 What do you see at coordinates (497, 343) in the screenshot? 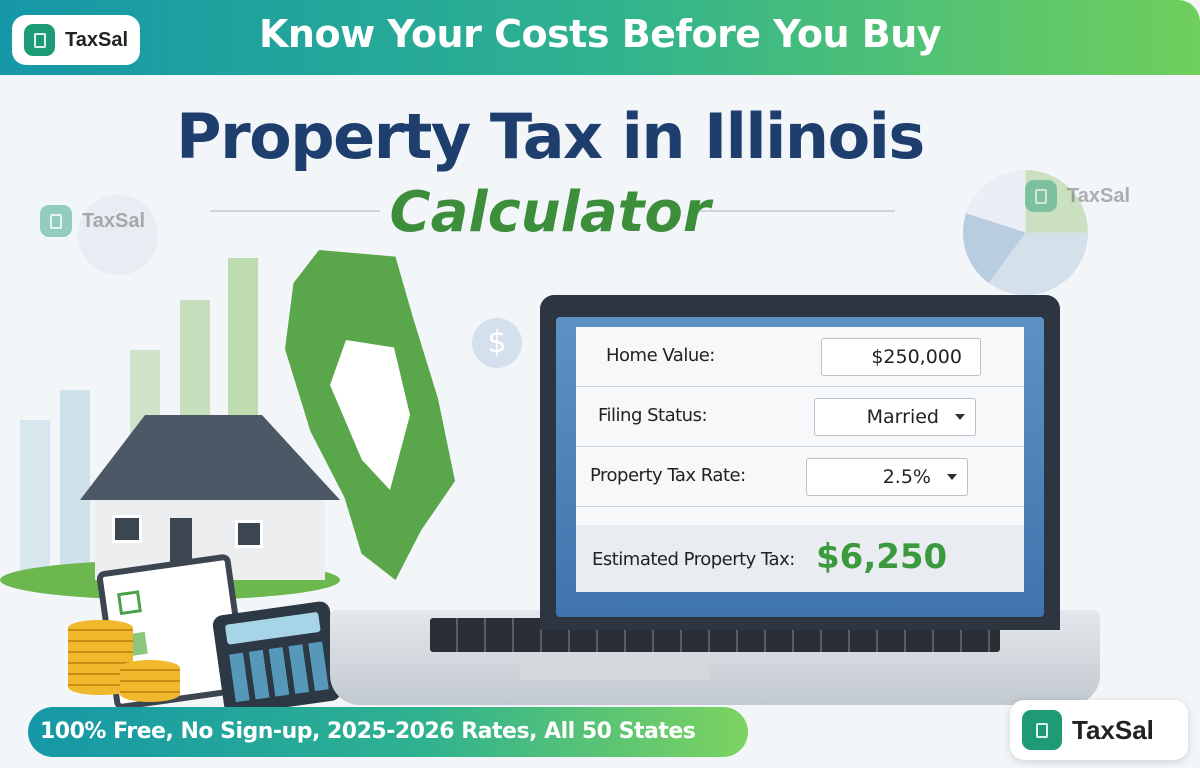
I see `dollar-icon: $` at bounding box center [497, 343].